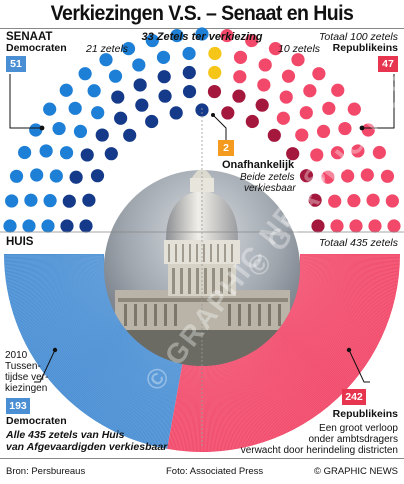  I want to click on senate-up-for-election: 33 Zetels ter verkiezing, so click(202, 37).